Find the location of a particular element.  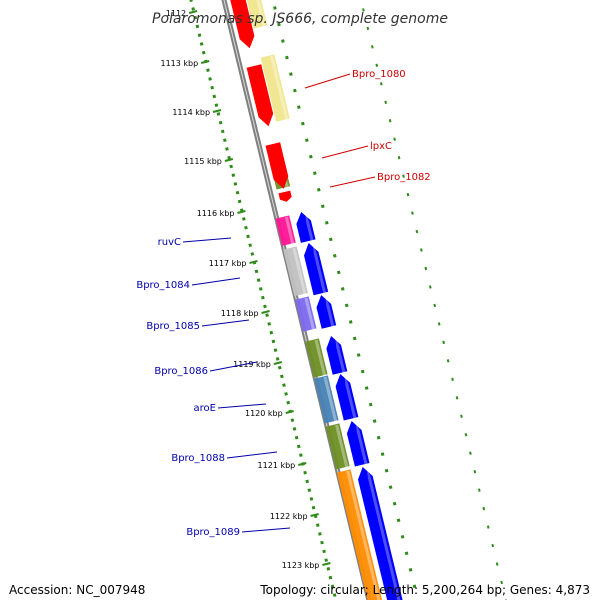

reverse-gene-label: Bpro_1082 is located at coordinates (404, 177).